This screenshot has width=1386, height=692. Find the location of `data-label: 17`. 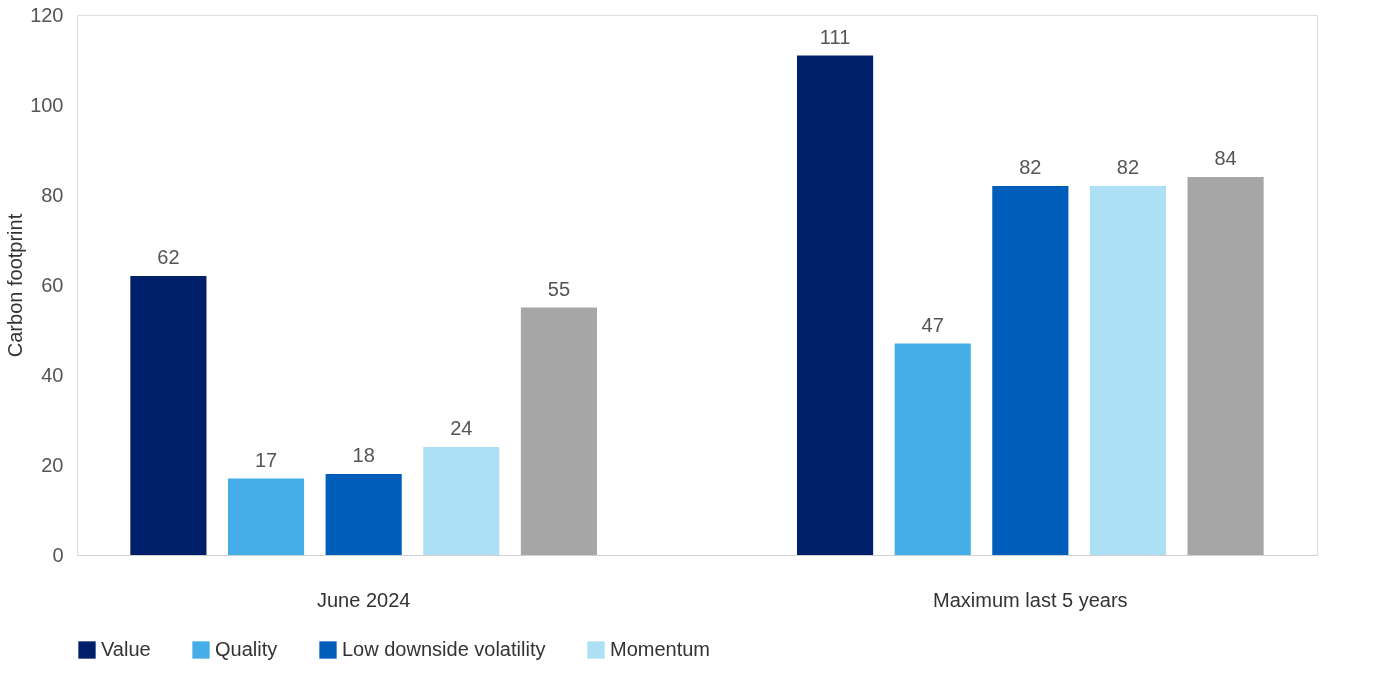

data-label: 17 is located at coordinates (266, 459).